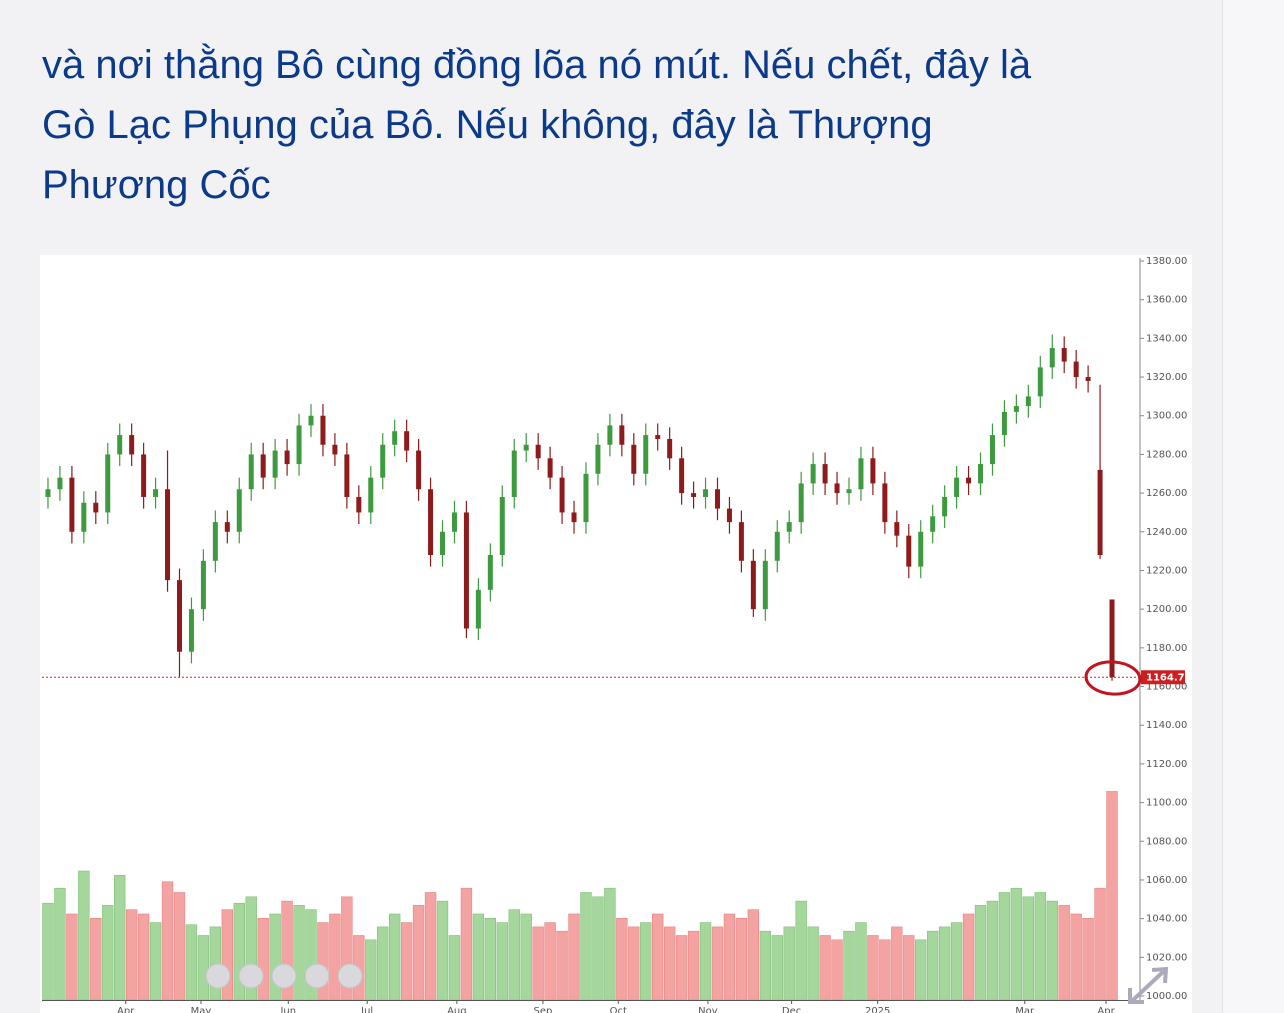 The height and width of the screenshot is (1013, 1284). Describe the element at coordinates (543, 1009) in the screenshot. I see `x-tick-label: Sep` at that location.